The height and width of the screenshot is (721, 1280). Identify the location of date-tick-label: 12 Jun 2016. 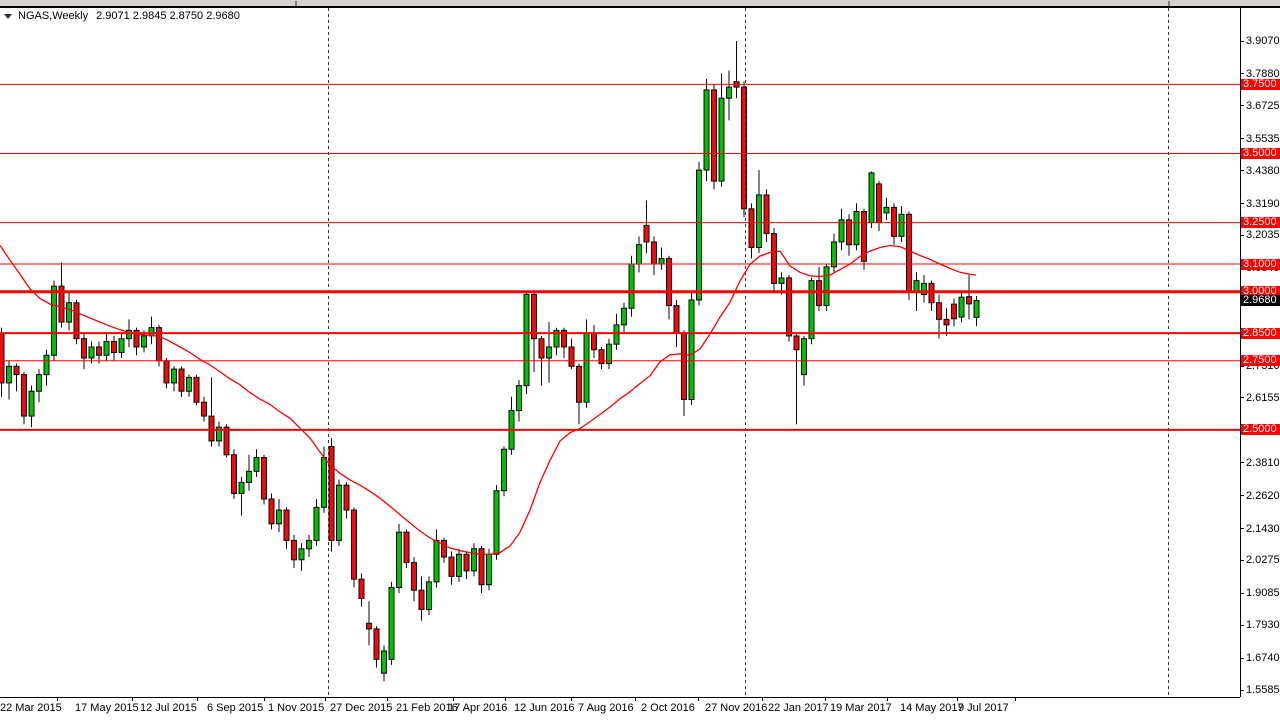
(544, 708).